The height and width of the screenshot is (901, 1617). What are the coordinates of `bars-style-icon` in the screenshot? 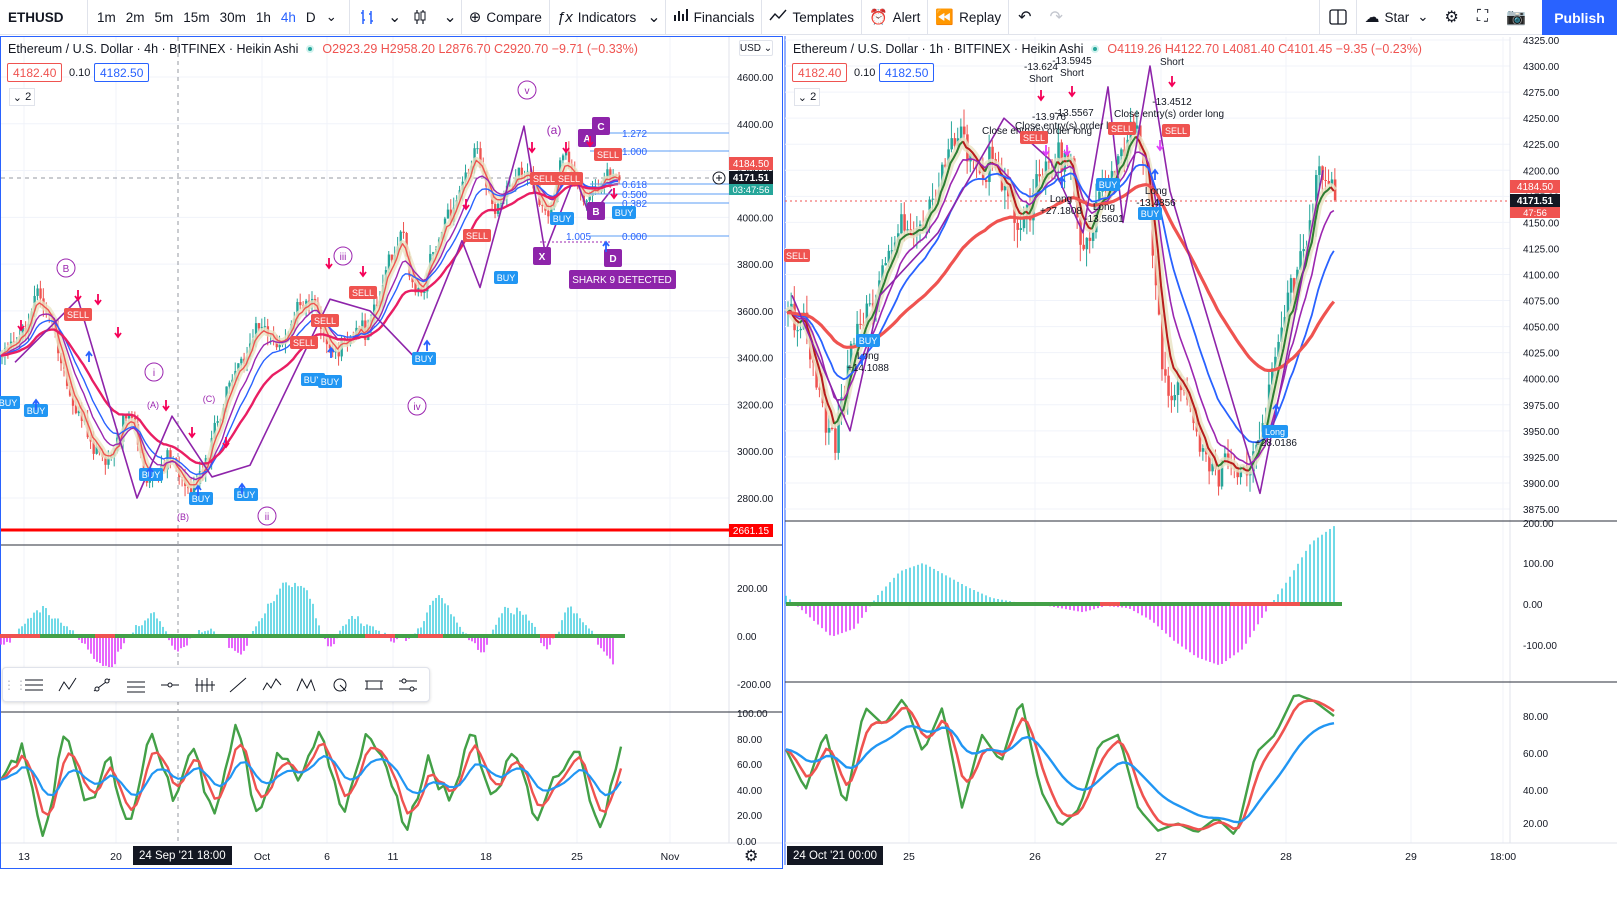 It's located at (368, 17).